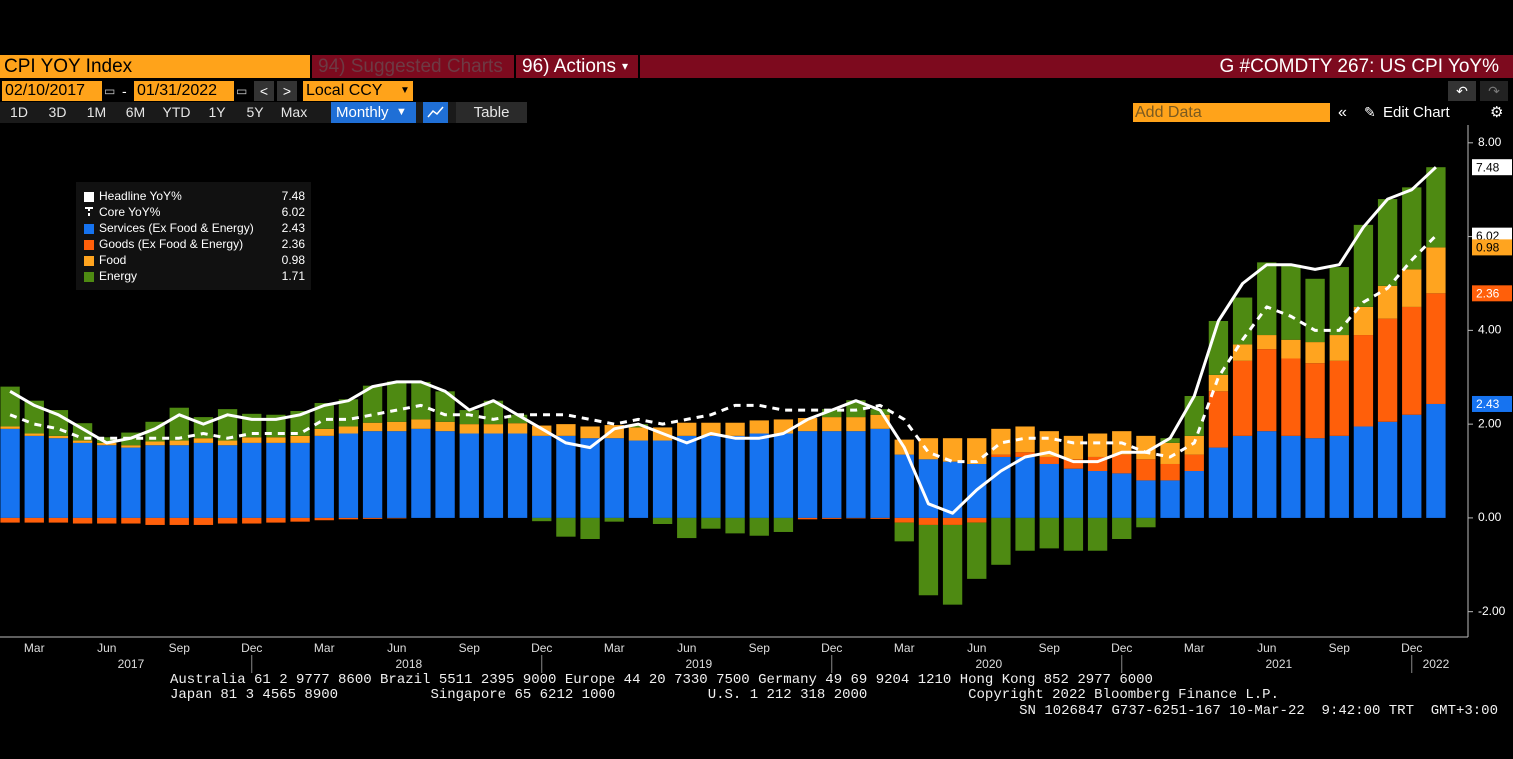 The width and height of the screenshot is (1513, 759). Describe the element at coordinates (569, 66) in the screenshot. I see `actions-menu: 96) Actions` at that location.